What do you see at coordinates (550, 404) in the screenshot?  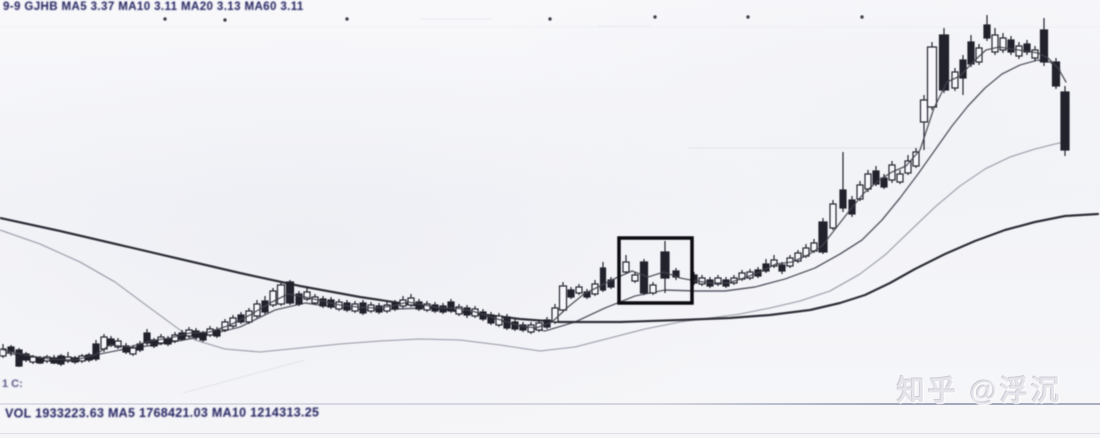 I see `pane-separator-line` at bounding box center [550, 404].